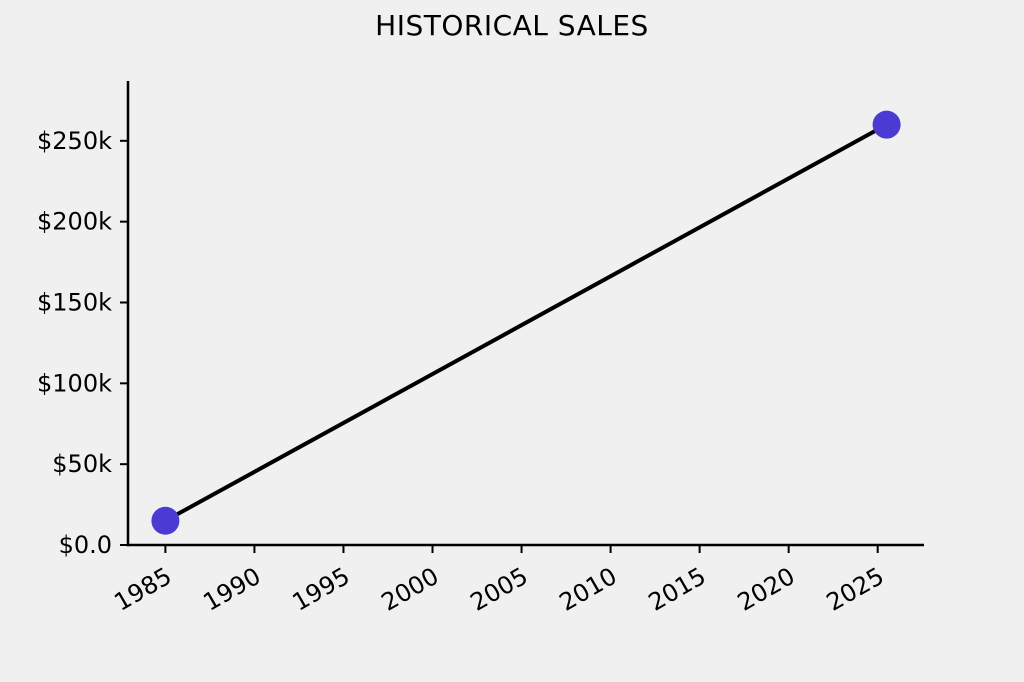  Describe the element at coordinates (855, 589) in the screenshot. I see `x-tick-label: 2025` at that location.